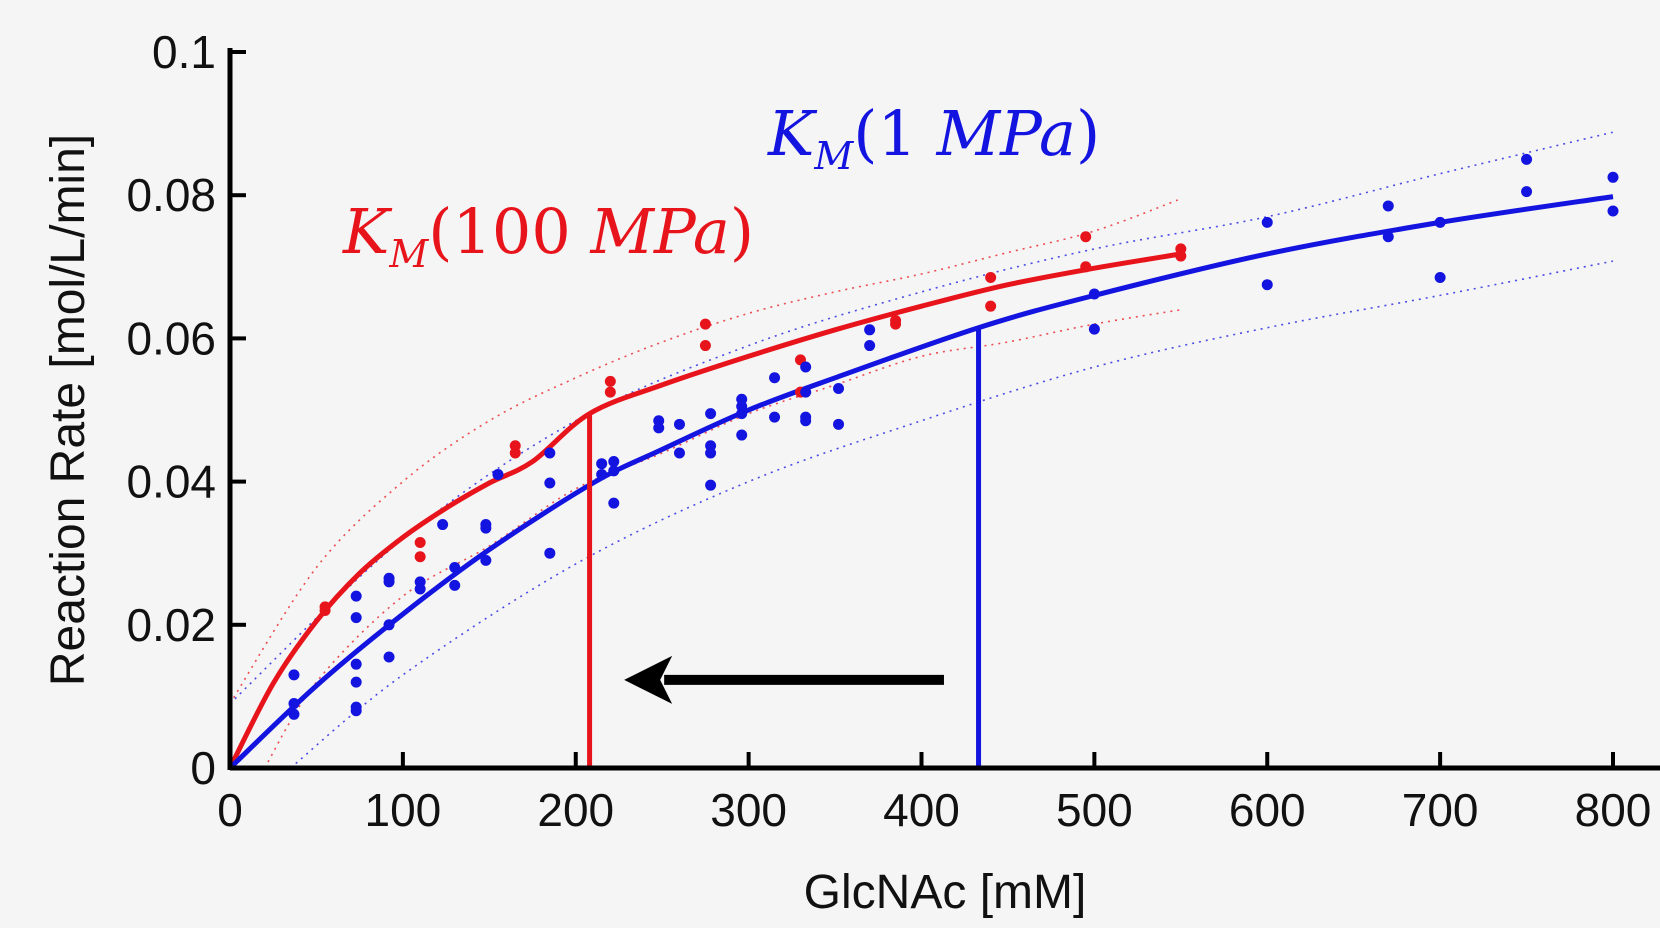 The image size is (1660, 928). What do you see at coordinates (748, 810) in the screenshot?
I see `x-tick-label: 300` at bounding box center [748, 810].